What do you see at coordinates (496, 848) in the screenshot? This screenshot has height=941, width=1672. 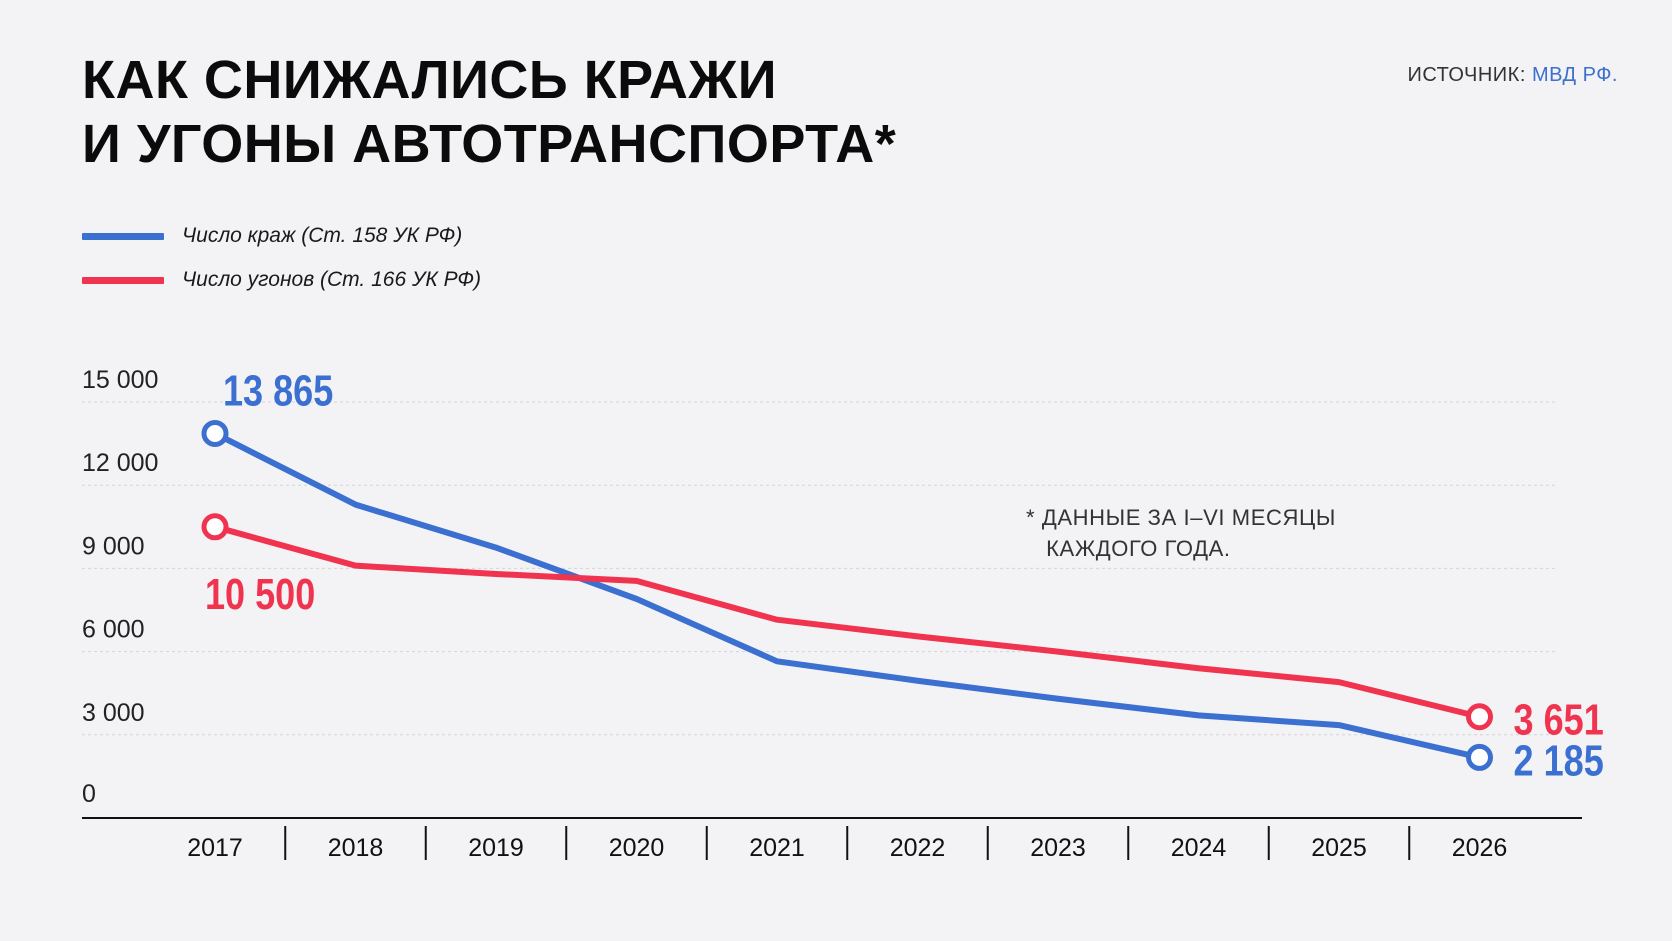 I see `x-tick-label-2019: 2019` at bounding box center [496, 848].